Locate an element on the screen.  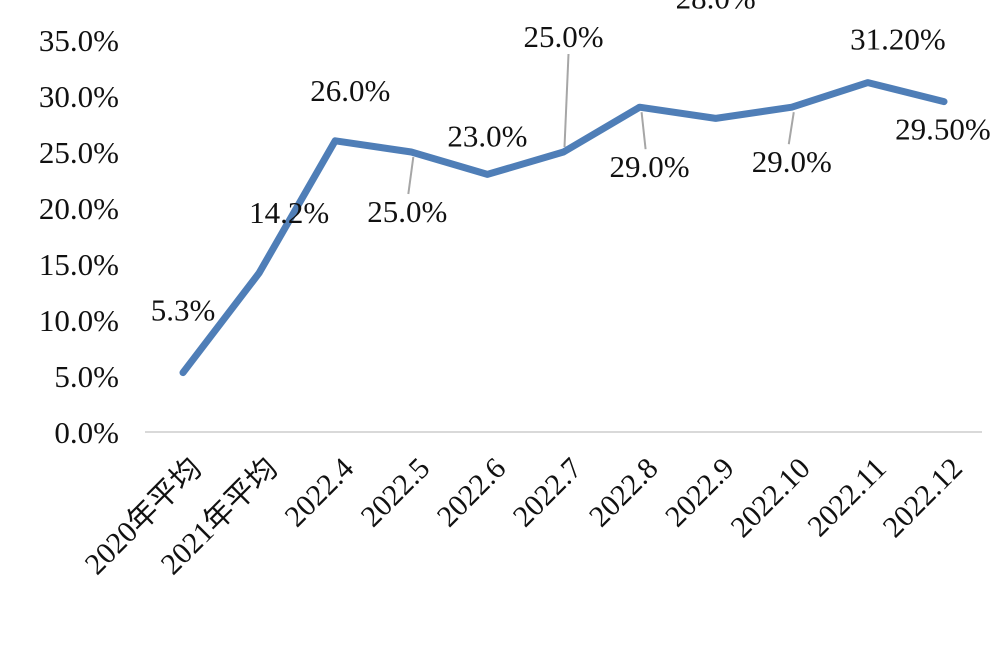
data-label: 5.3% is located at coordinates (183, 310).